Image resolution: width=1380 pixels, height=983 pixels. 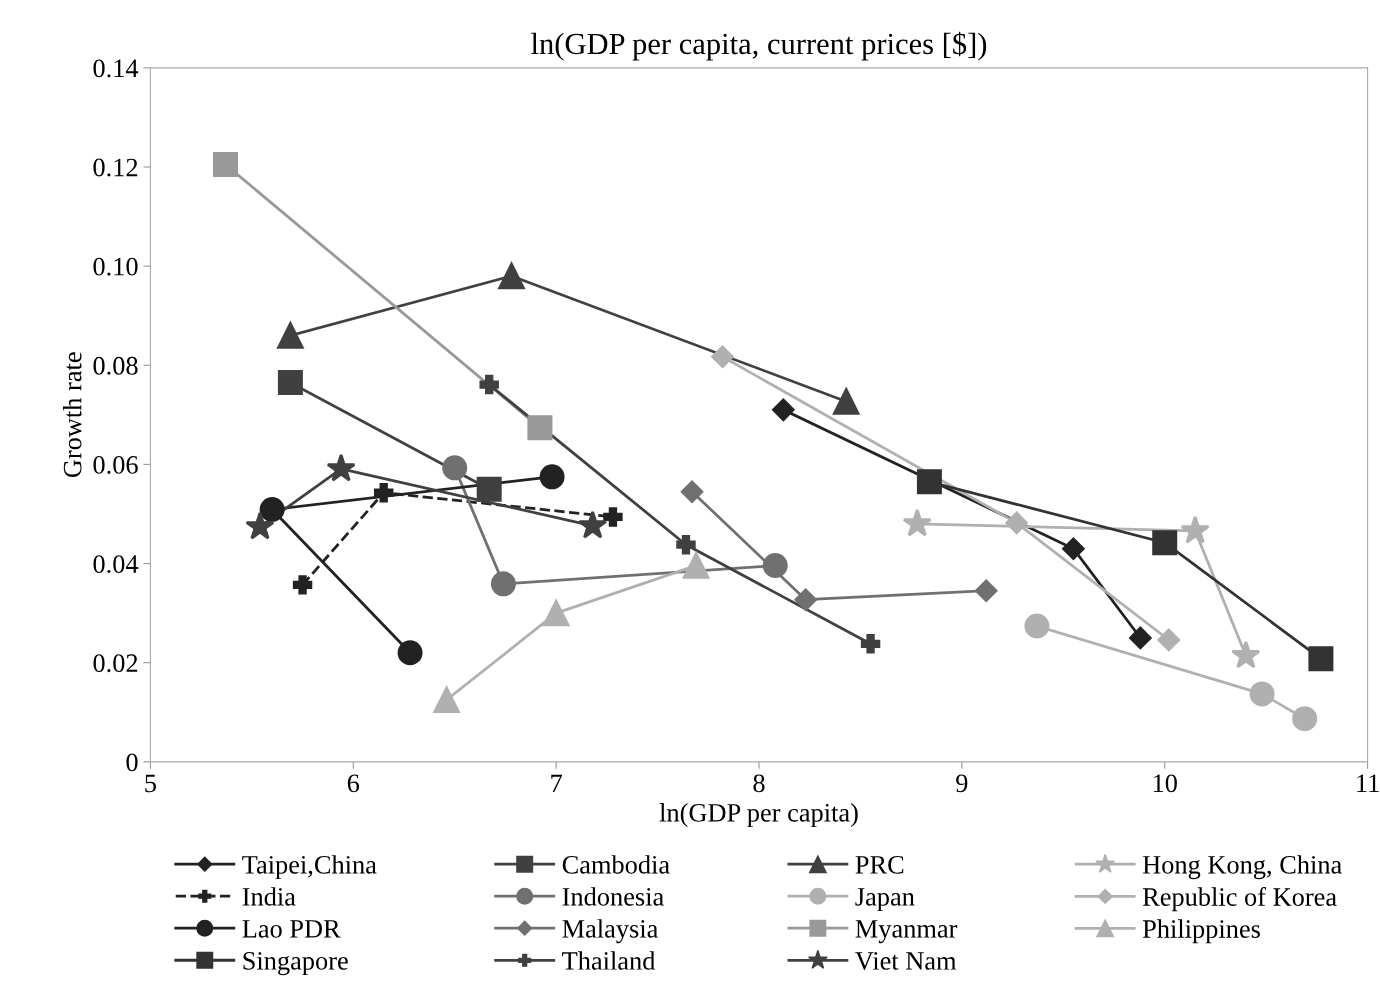 What do you see at coordinates (353, 783) in the screenshot?
I see `x-tick-label: 6` at bounding box center [353, 783].